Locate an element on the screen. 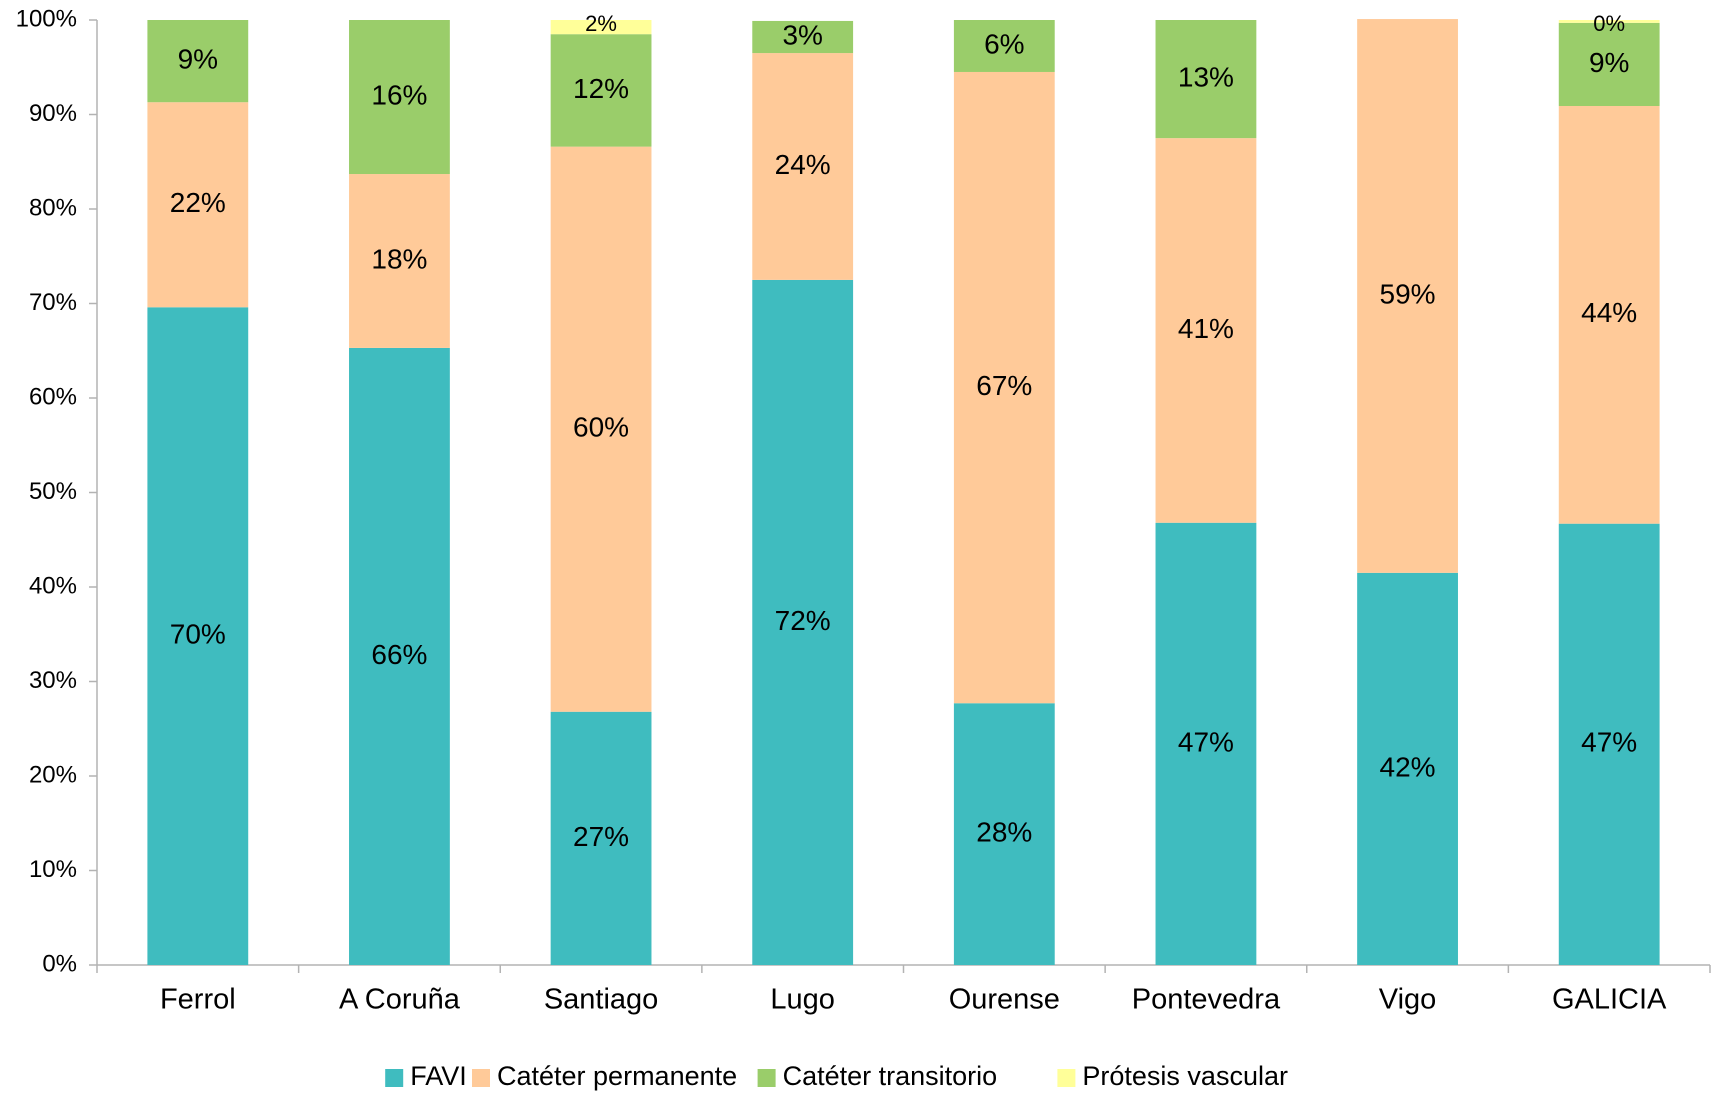 Image resolution: width=1714 pixels, height=1094 pixels. data-label: 0% is located at coordinates (1609, 23).